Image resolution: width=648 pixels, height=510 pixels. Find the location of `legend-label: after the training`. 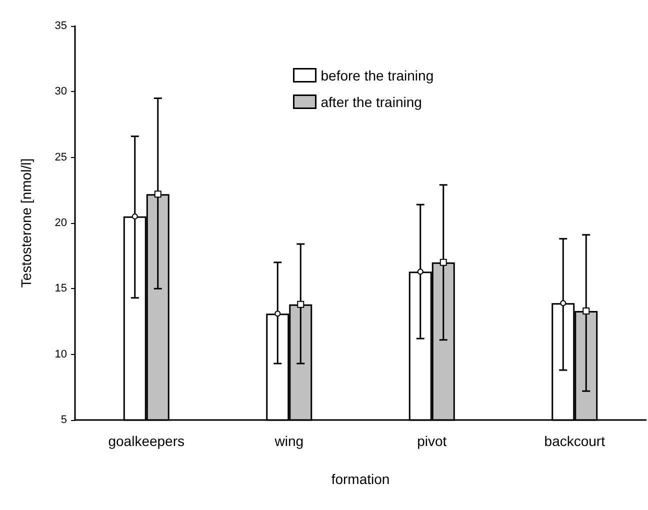

legend-label: after the training is located at coordinates (371, 102).